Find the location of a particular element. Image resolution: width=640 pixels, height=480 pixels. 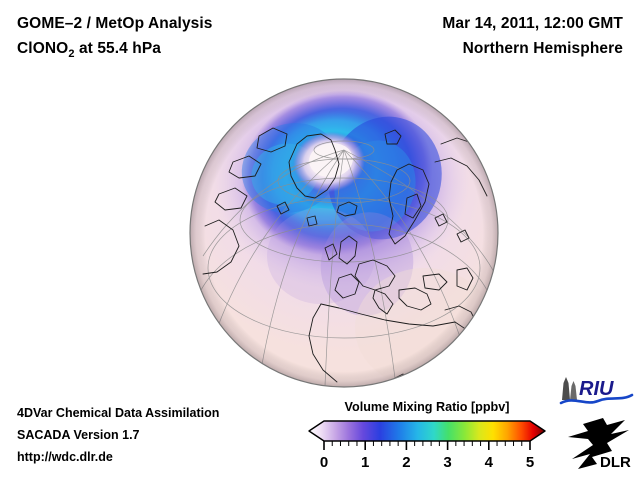

colorbar-tick-label: 0 is located at coordinates (324, 462).